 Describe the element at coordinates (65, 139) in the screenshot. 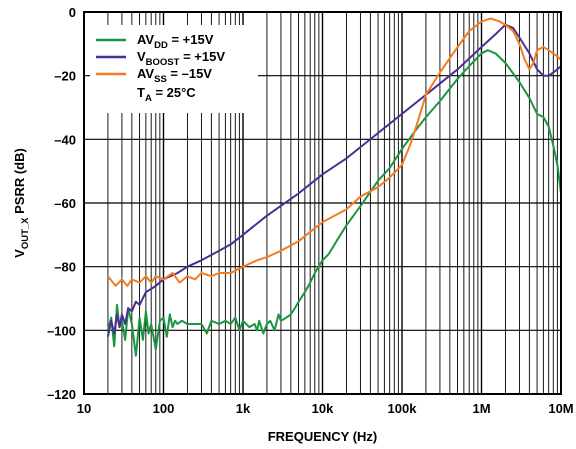

I see `y-tick-label: –40` at that location.